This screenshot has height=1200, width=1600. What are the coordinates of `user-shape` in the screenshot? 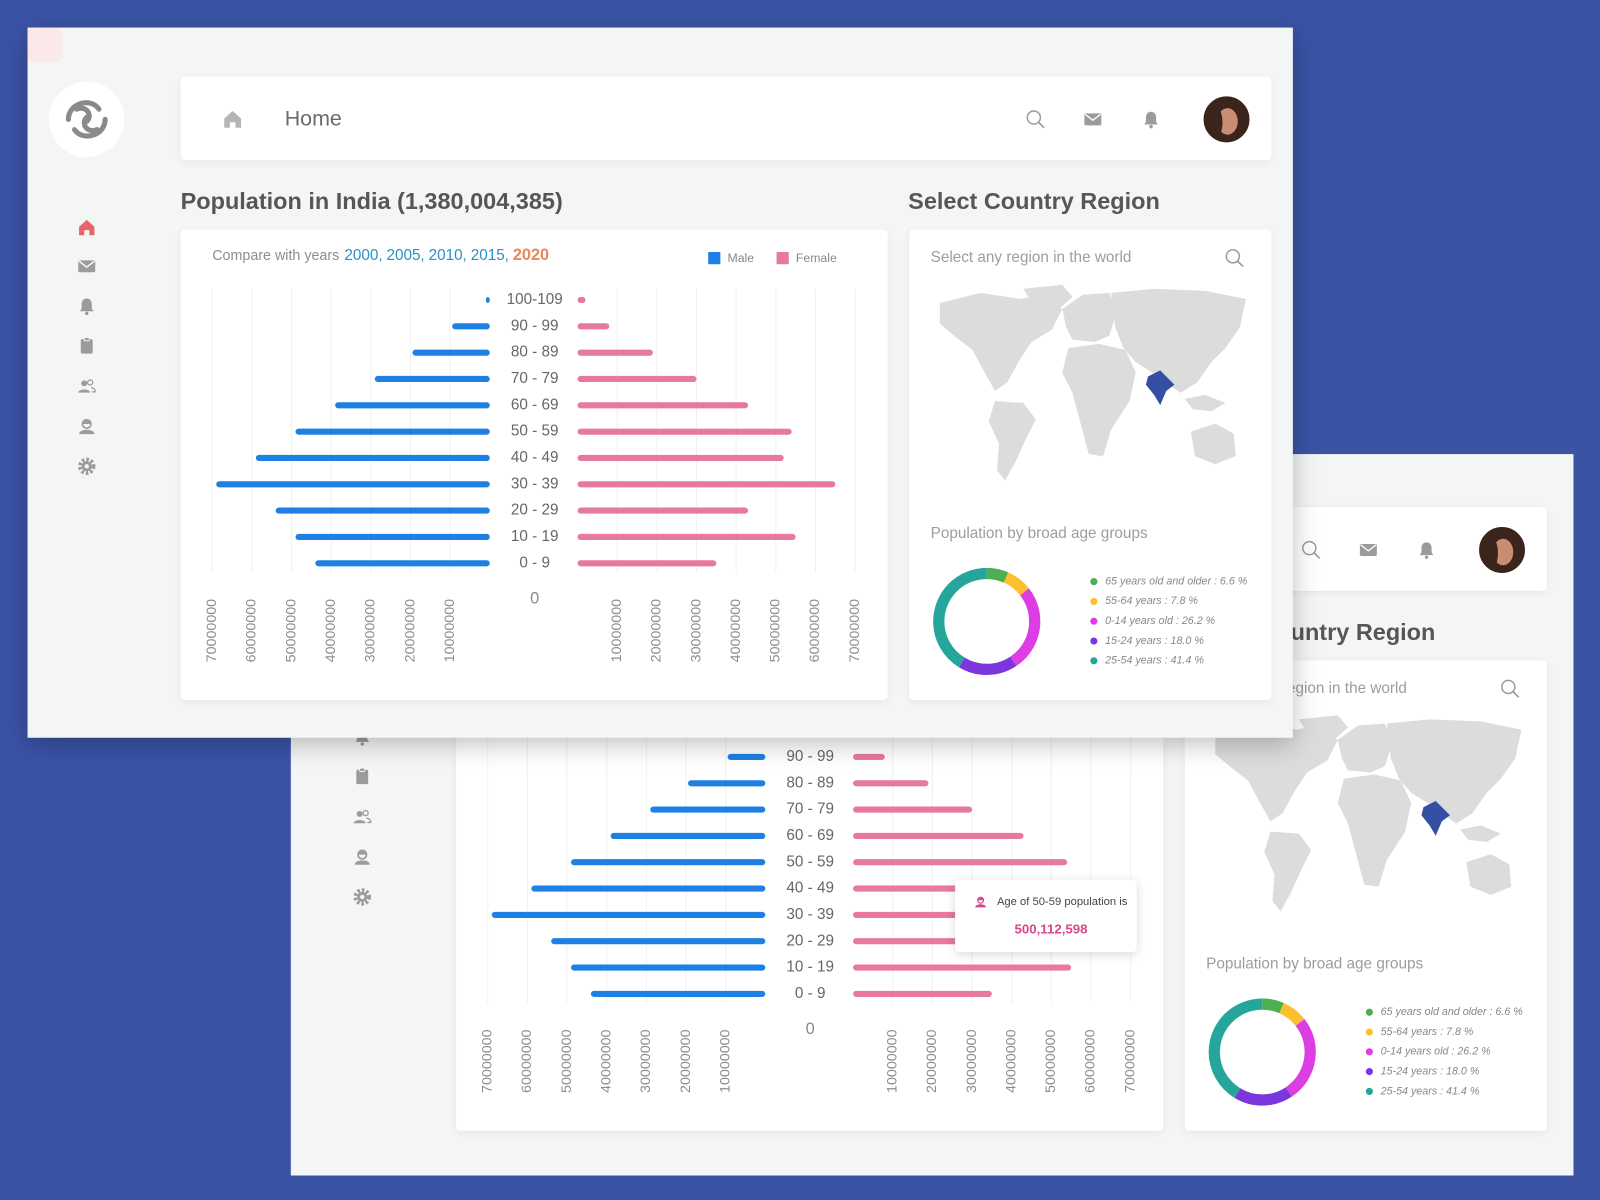 It's located at (362, 862).